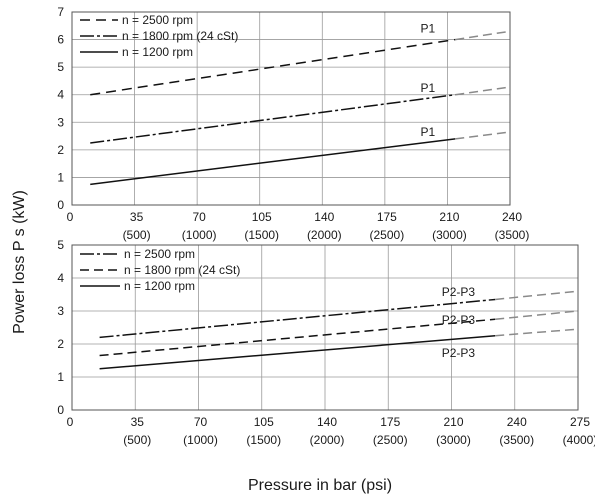  What do you see at coordinates (264, 422) in the screenshot?
I see `chart-2-x-tick-label: 105` at bounding box center [264, 422].